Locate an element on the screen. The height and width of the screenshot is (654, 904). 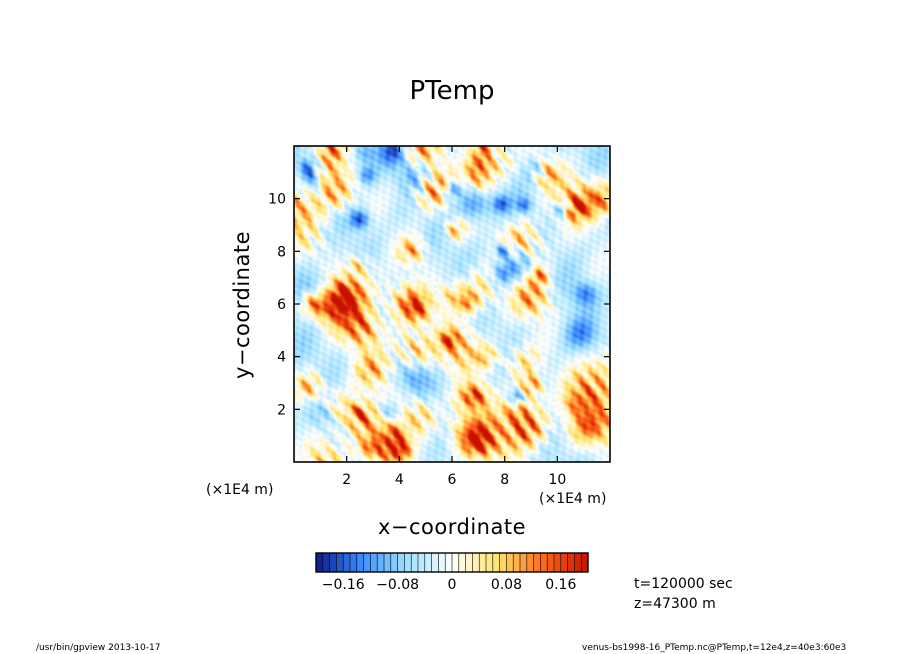
y-tick-label: 4 is located at coordinates (281, 358).